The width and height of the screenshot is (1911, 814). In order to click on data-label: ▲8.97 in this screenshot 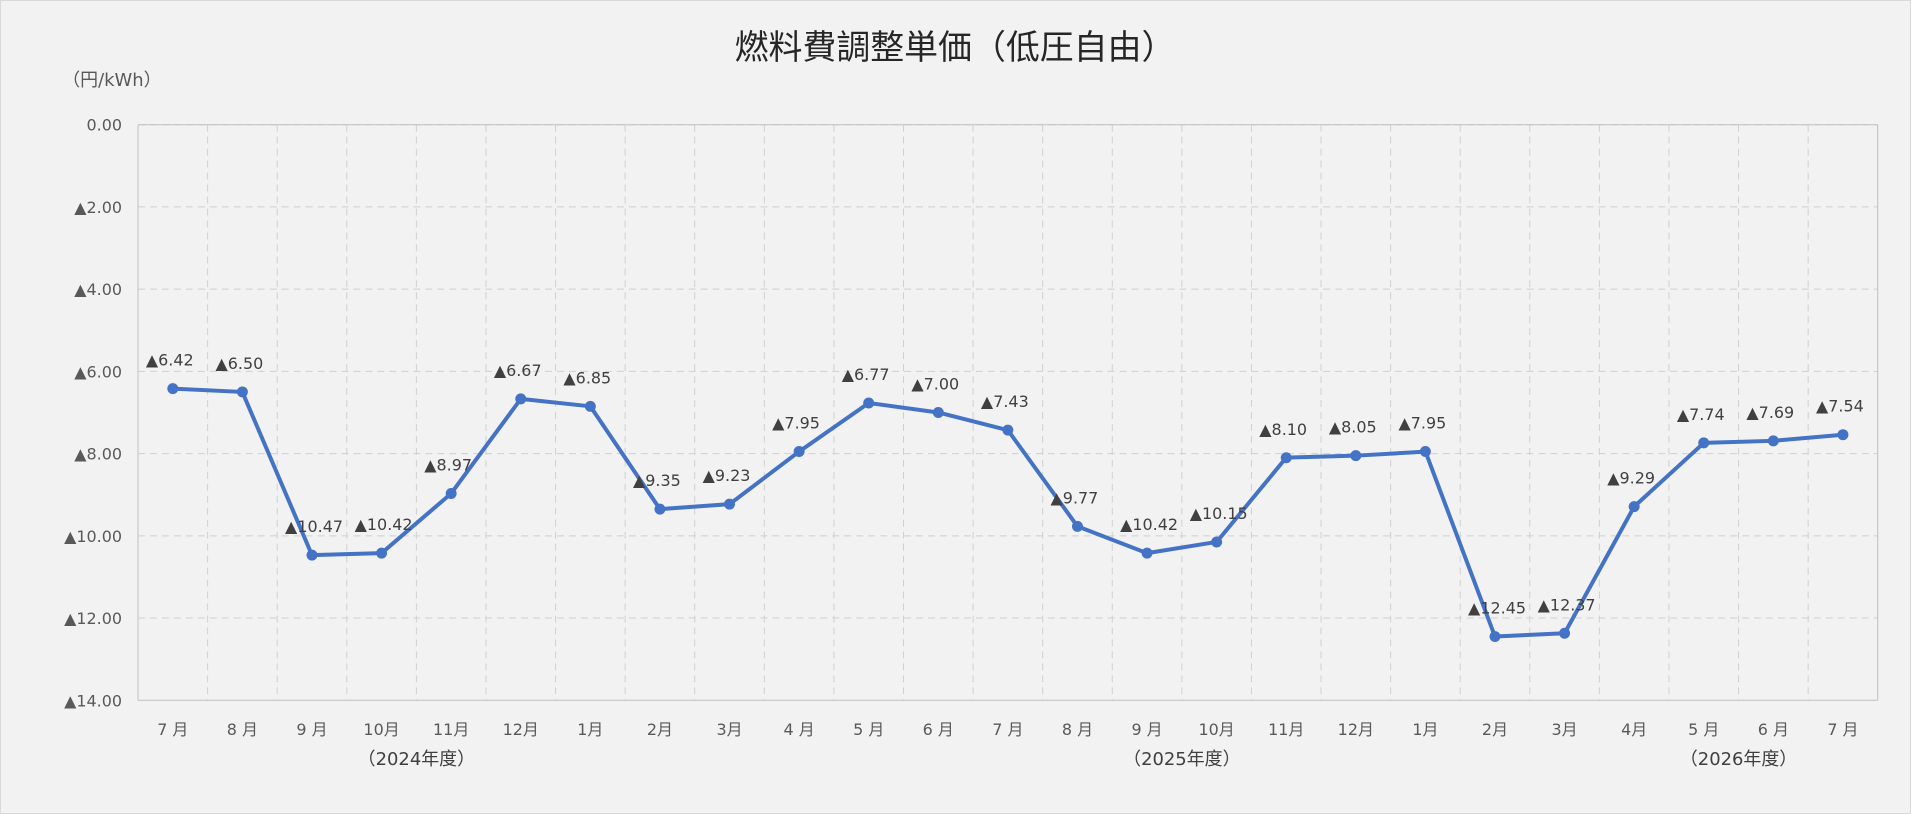, I will do `click(448, 465)`.